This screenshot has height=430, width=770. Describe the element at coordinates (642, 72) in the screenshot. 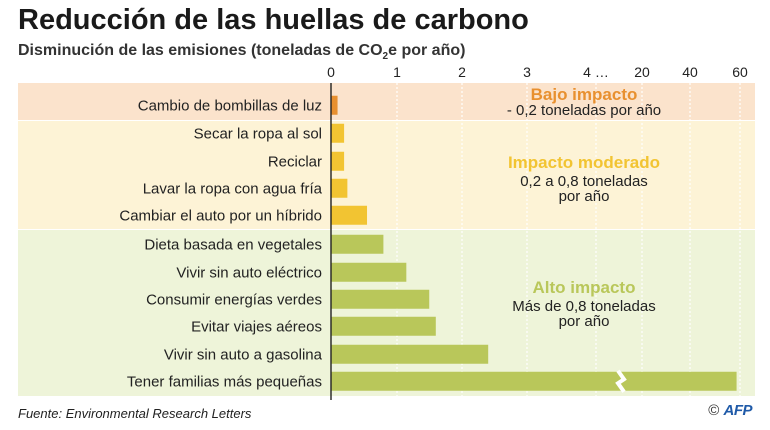

I see `x-tick-label: 20` at that location.